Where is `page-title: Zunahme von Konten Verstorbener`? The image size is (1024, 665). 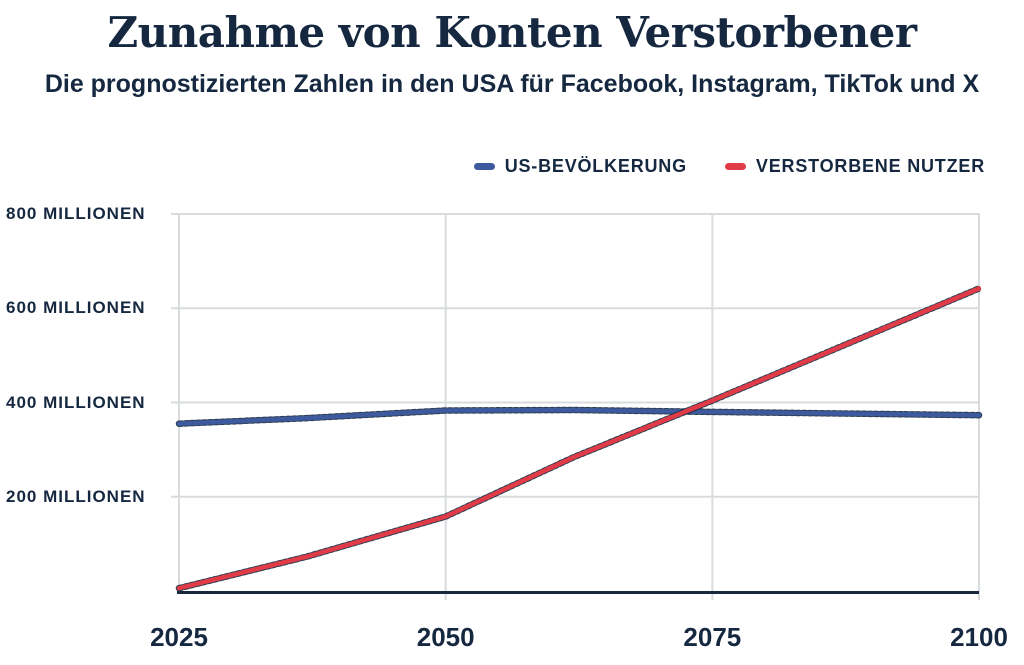
page-title: Zunahme von Konten Verstorbener is located at coordinates (512, 32).